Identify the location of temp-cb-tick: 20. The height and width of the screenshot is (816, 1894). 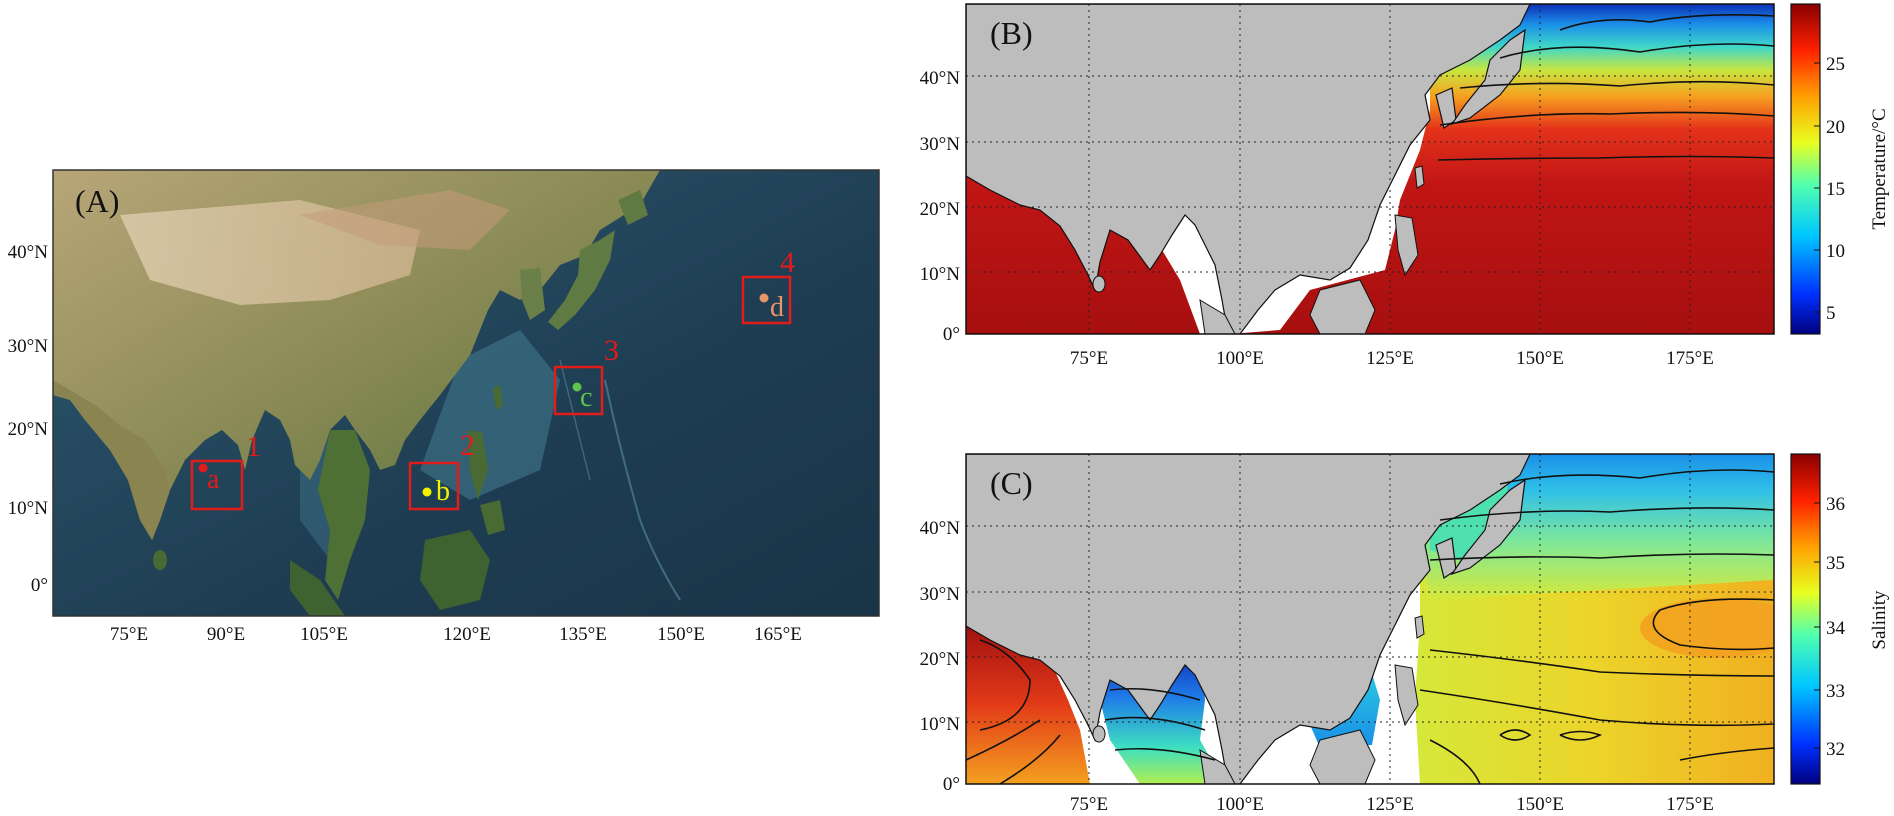
(1835, 127).